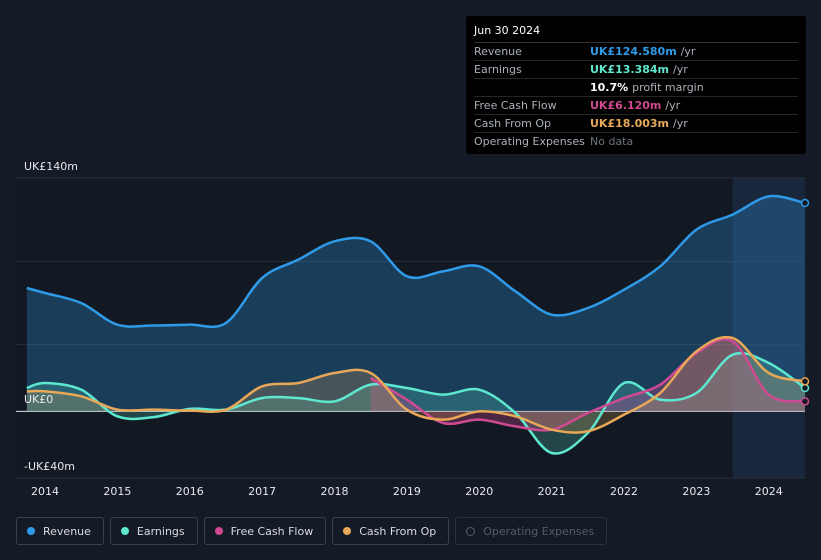 This screenshot has width=821, height=560. I want to click on legend-item-earnings: Earnings, so click(153, 531).